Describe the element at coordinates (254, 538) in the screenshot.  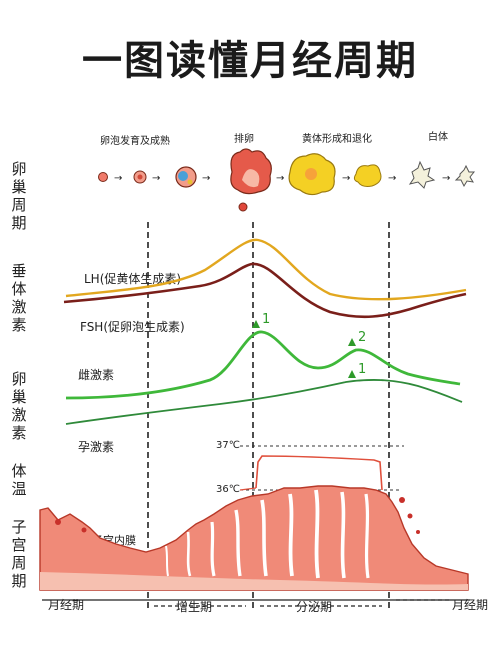
I see `endometrium-layer` at that location.